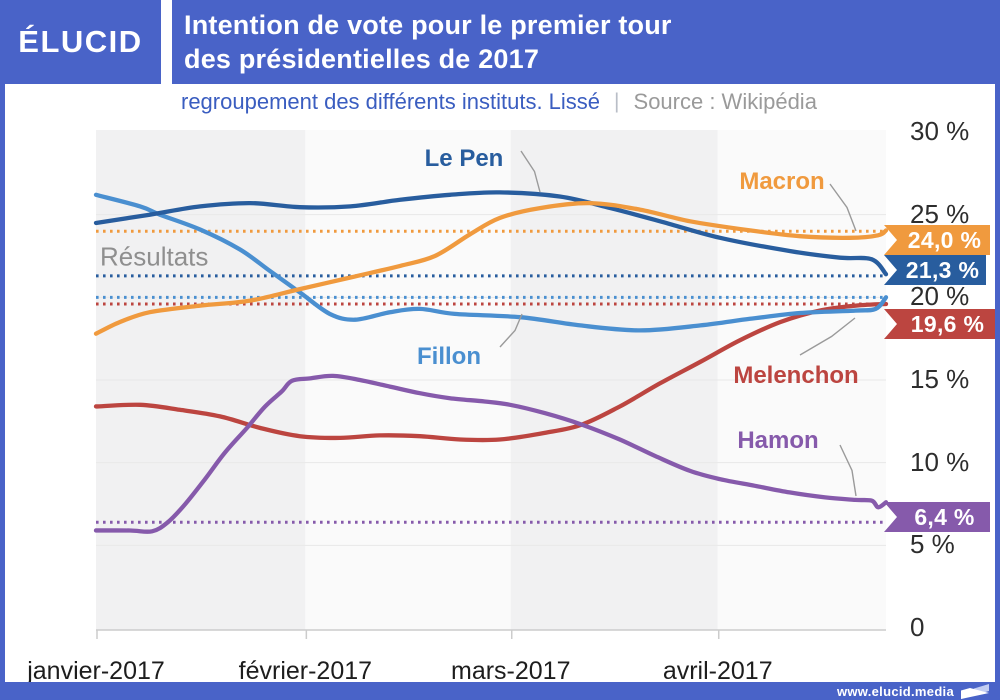 Image resolution: width=1000 pixels, height=700 pixels. I want to click on series-label-le-pen: Le Pen, so click(464, 158).